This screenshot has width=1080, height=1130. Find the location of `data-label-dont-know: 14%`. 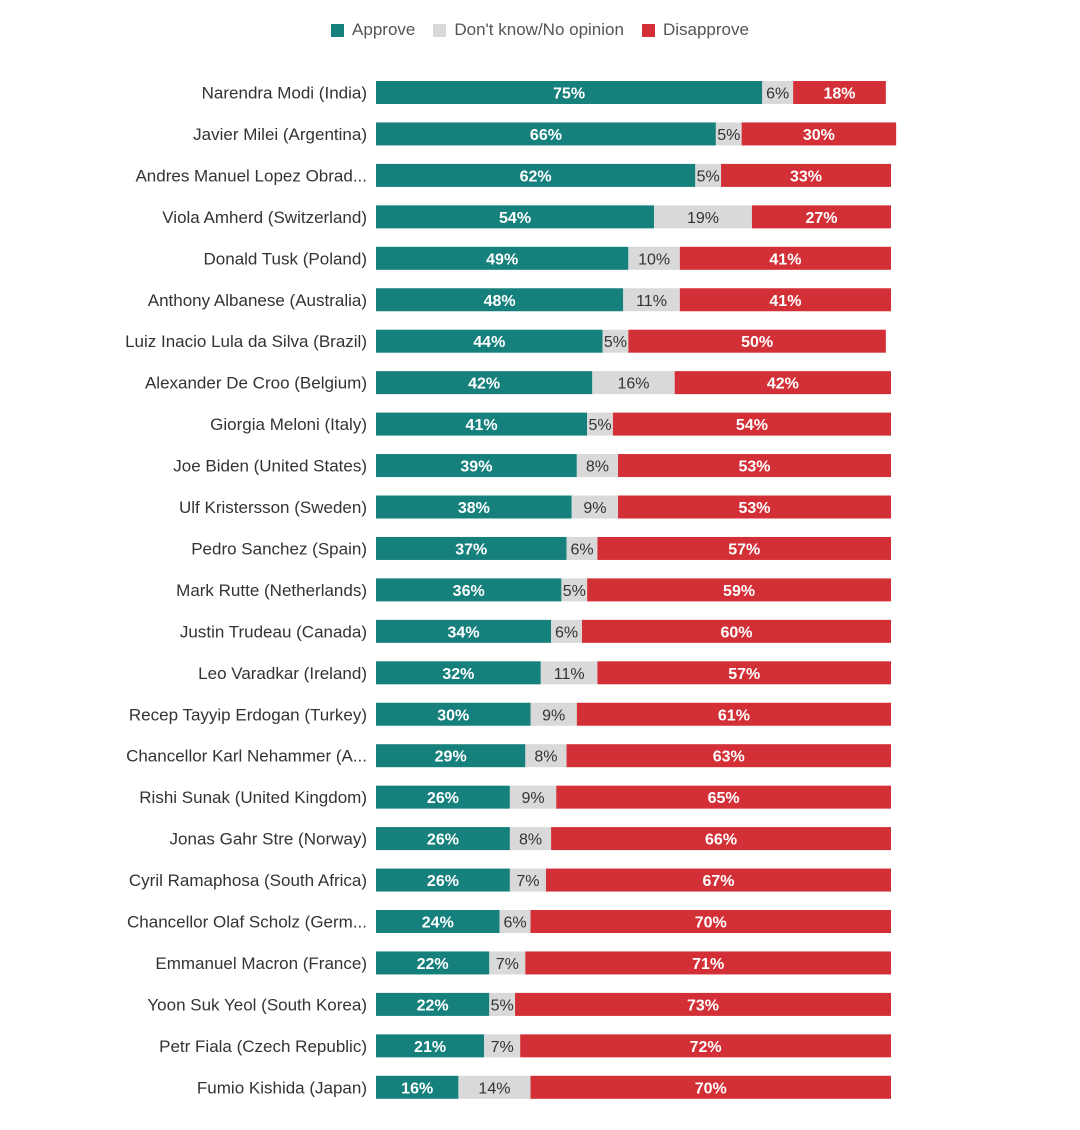

data-label-dont-know: 14% is located at coordinates (494, 1088).